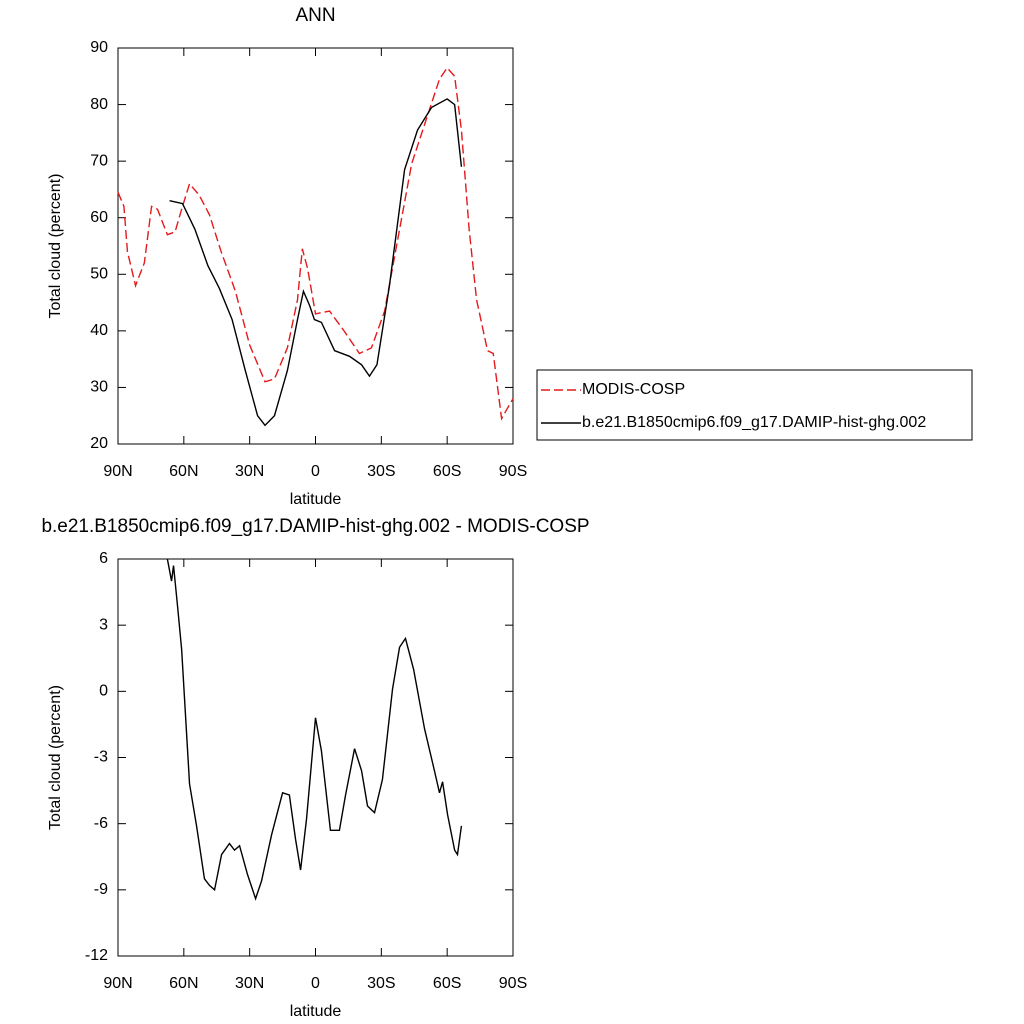 Image resolution: width=1024 pixels, height=1024 pixels. What do you see at coordinates (99, 104) in the screenshot?
I see `y-tick-label: 80` at bounding box center [99, 104].